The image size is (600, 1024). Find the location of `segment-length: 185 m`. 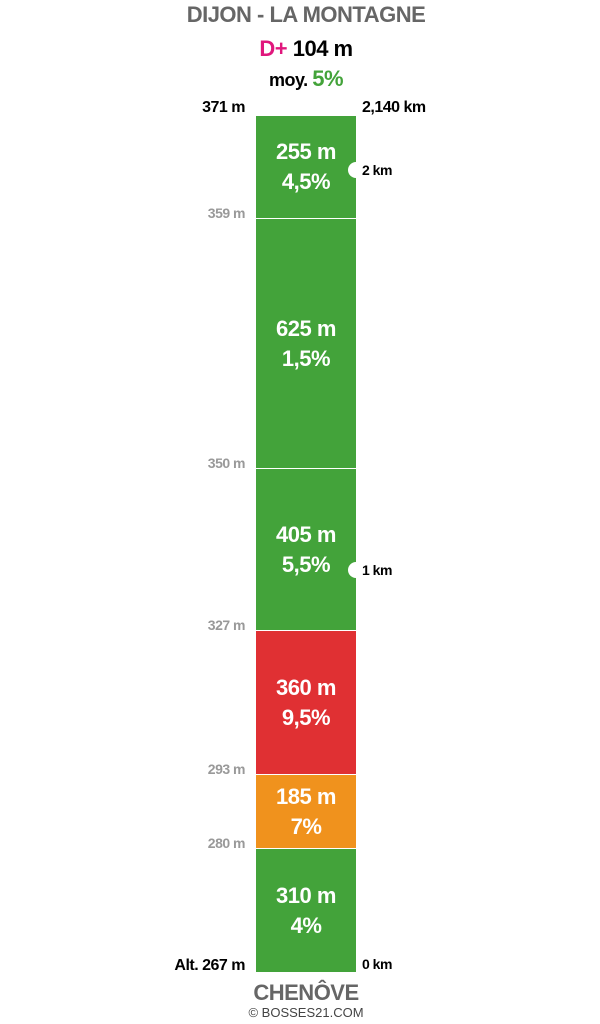

segment-length: 185 m is located at coordinates (306, 796).